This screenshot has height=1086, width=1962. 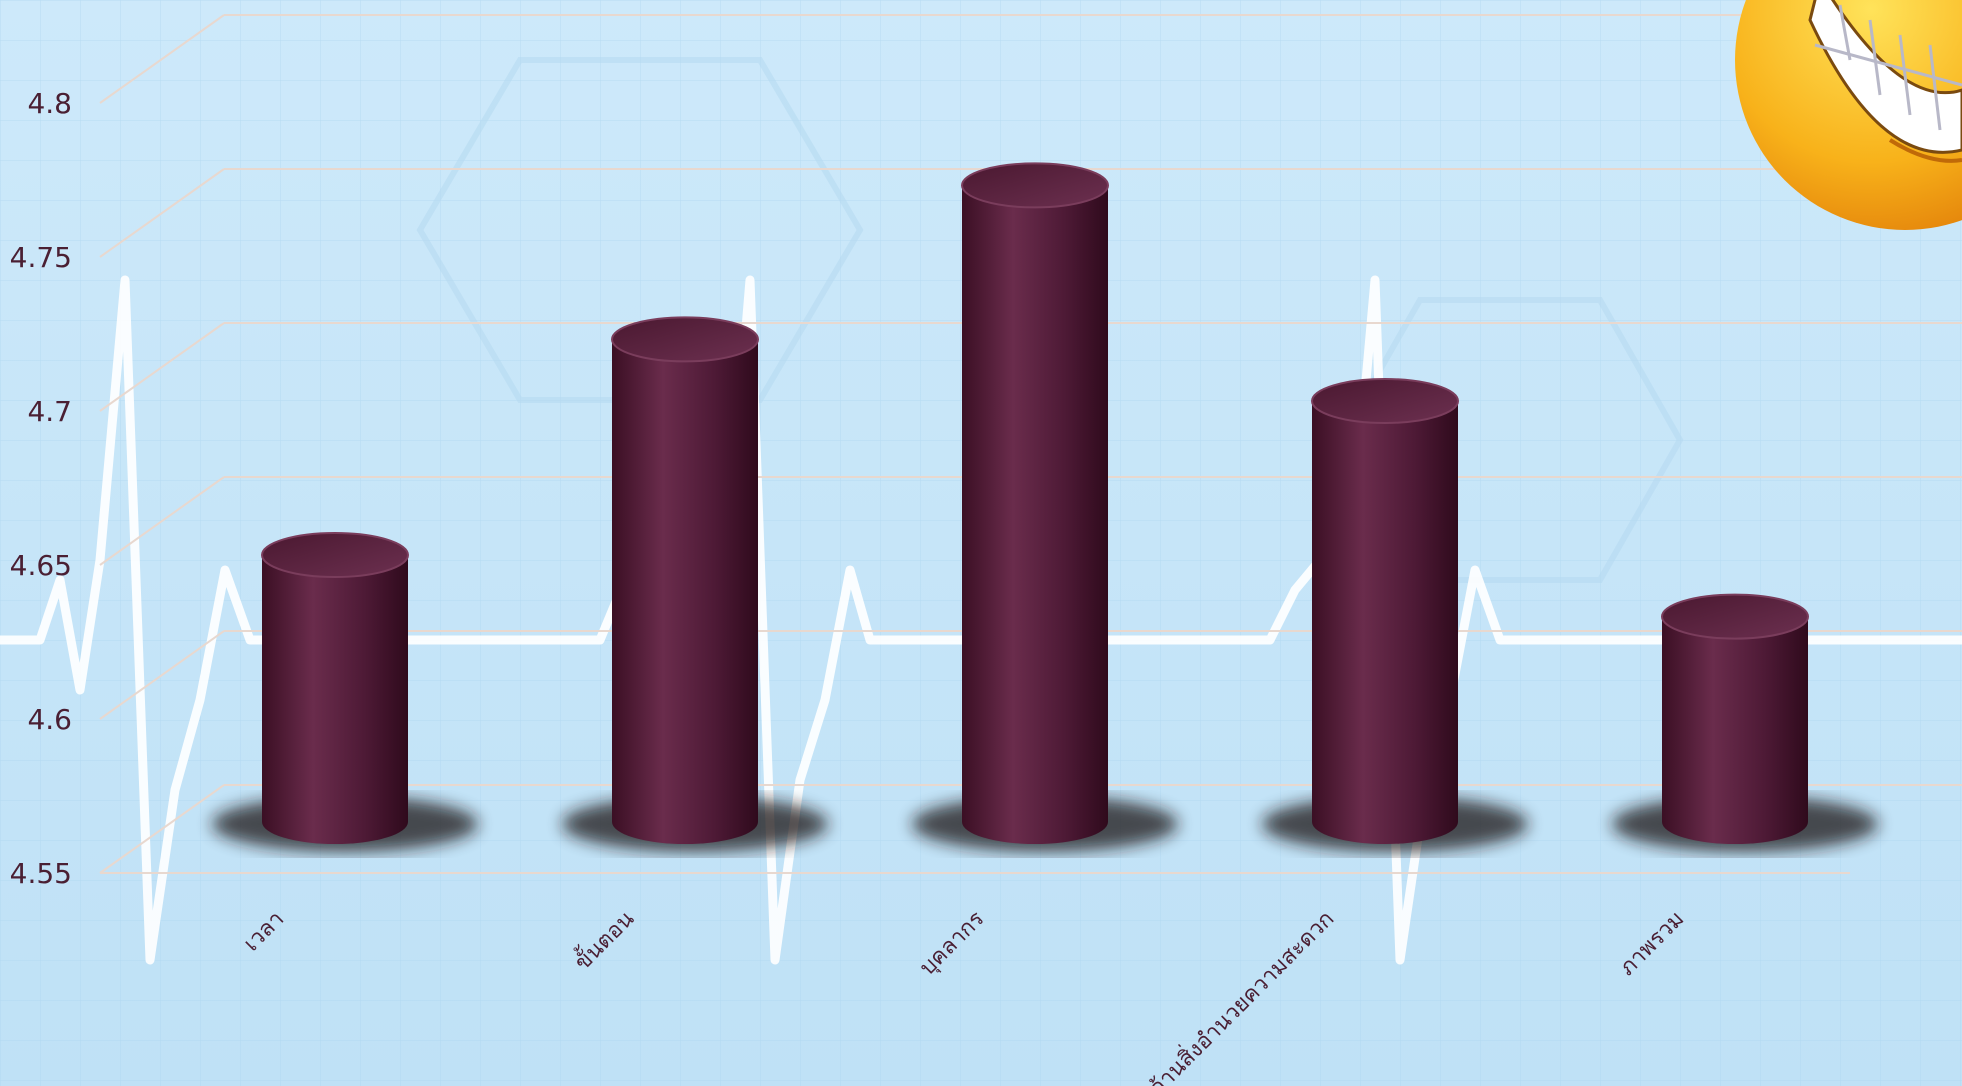 I want to click on y-axis-ticks: 4.55 4.6 4.65 4.7 4.75 4.8, so click(x=41, y=488).